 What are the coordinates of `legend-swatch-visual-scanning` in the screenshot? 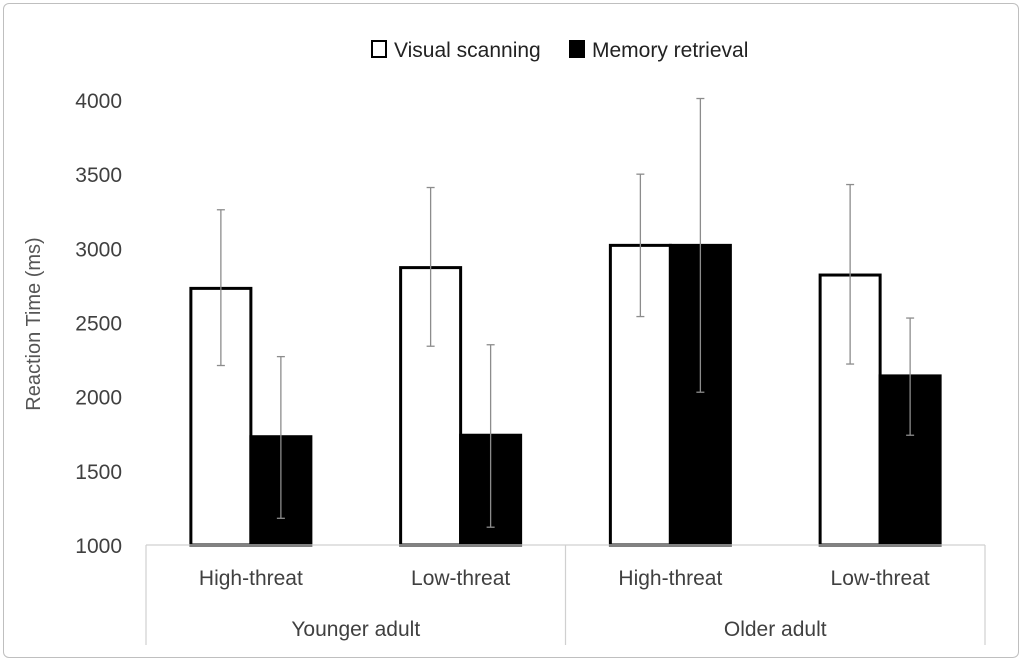 It's located at (379, 49).